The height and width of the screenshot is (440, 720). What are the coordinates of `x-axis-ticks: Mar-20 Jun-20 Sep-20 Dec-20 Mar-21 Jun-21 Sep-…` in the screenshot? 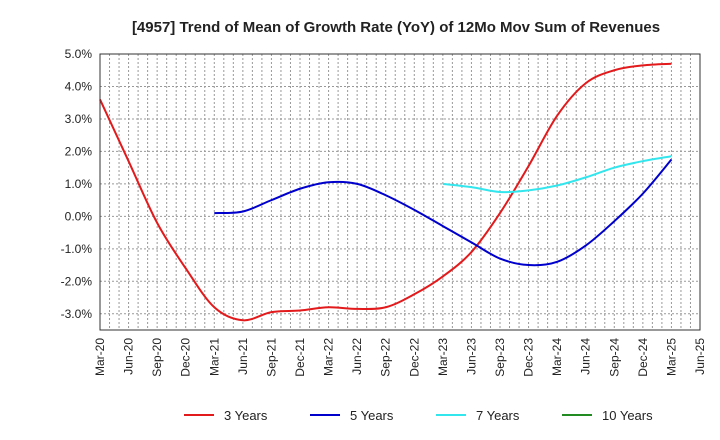 It's located at (400, 357).